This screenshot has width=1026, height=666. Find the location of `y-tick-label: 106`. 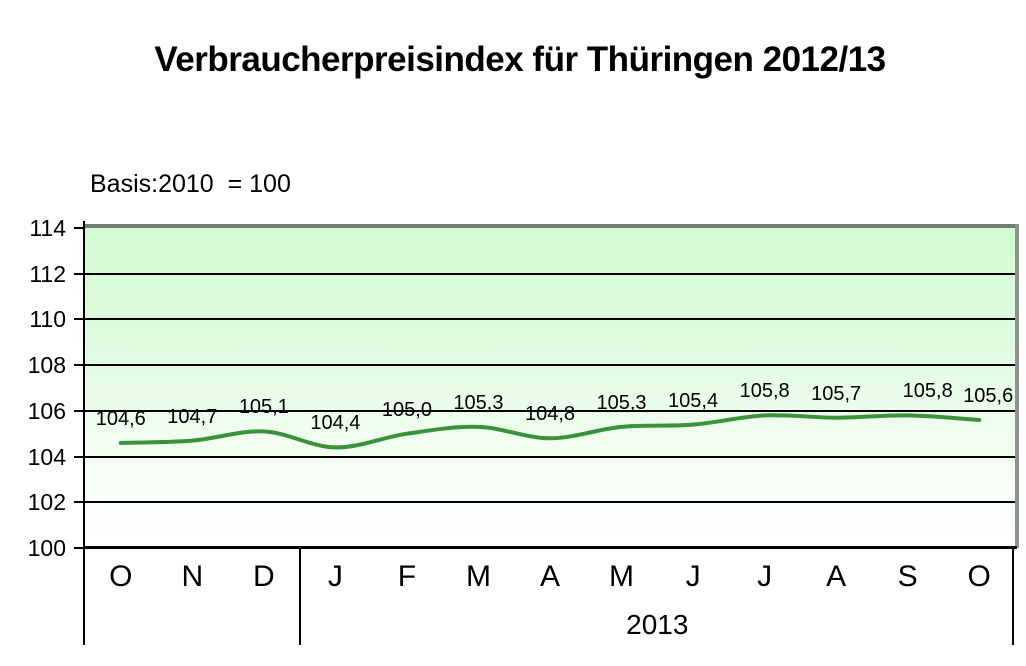

y-tick-label: 106 is located at coordinates (46, 410).